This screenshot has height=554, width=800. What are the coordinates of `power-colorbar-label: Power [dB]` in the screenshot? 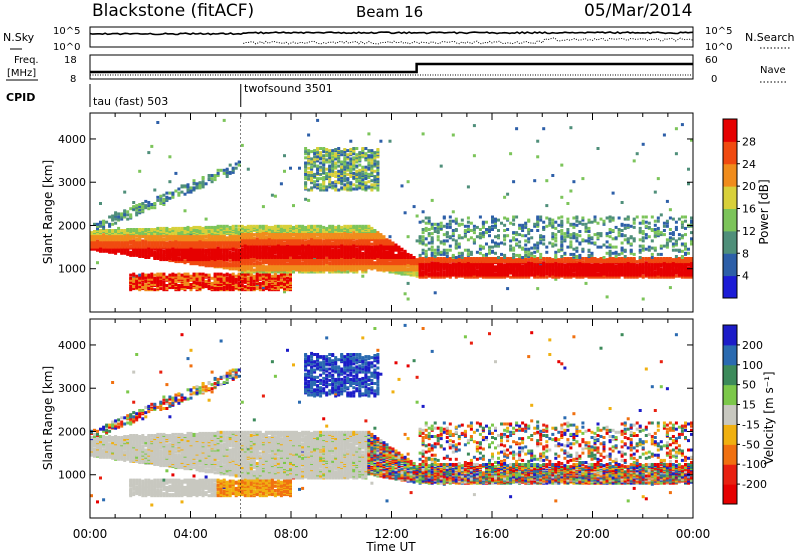 It's located at (764, 211).